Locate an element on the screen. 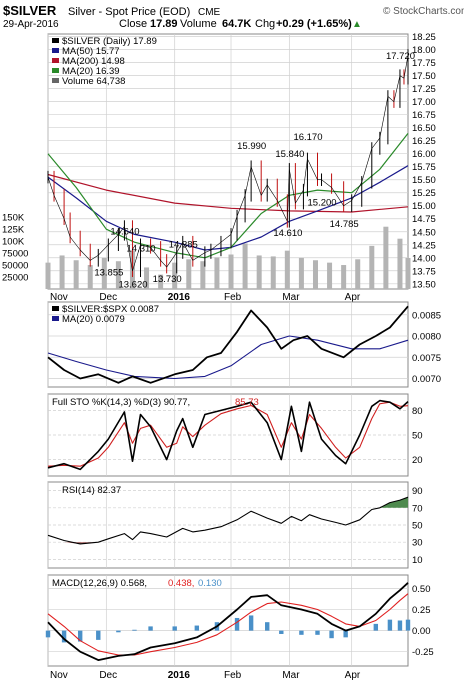 This screenshot has width=464, height=690. y-tick-label-0-9: 16.00 is located at coordinates (424, 154).